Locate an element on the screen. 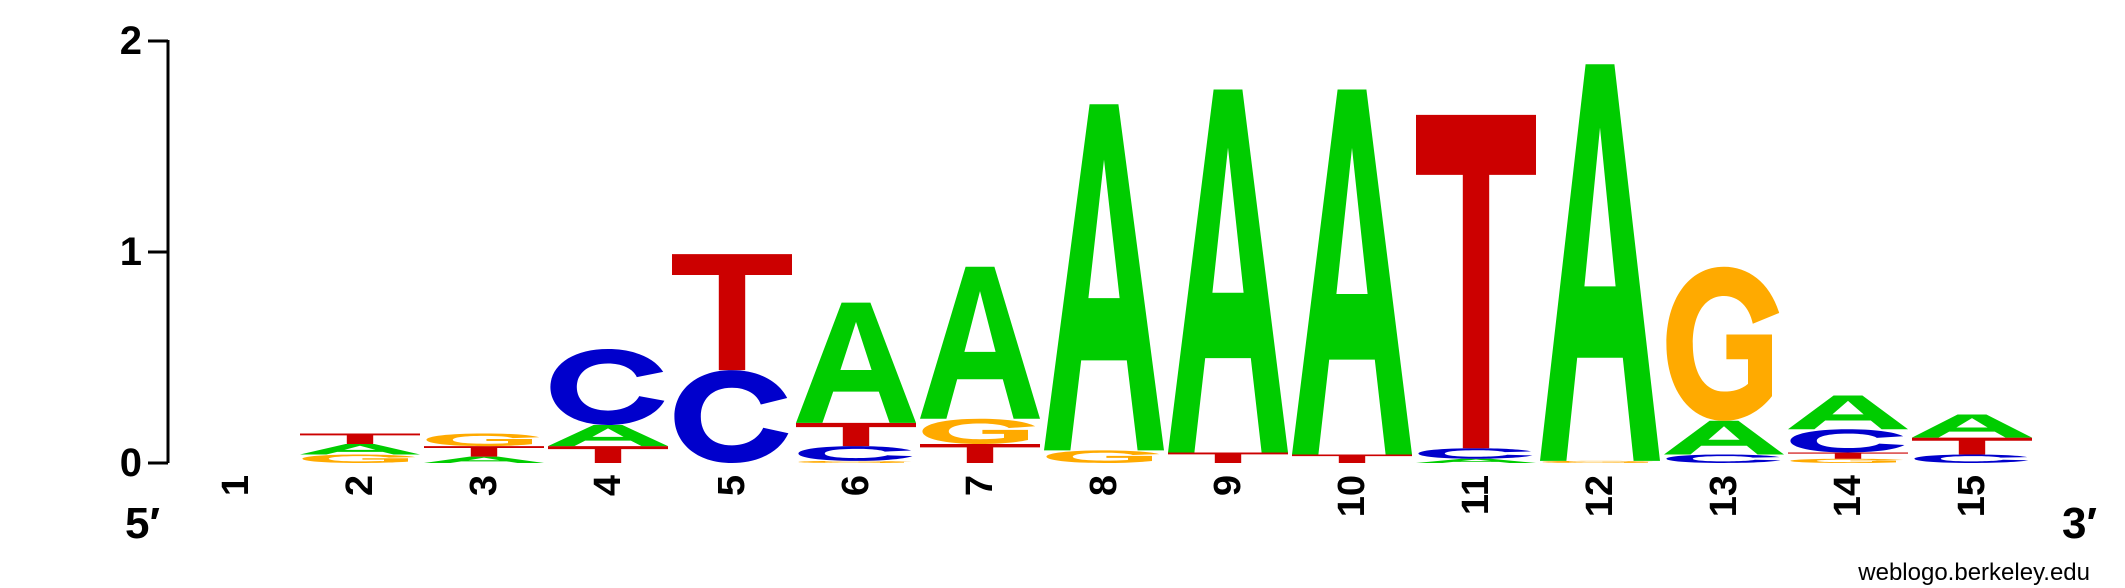  y-tick-label: 0 is located at coordinates (131, 463).